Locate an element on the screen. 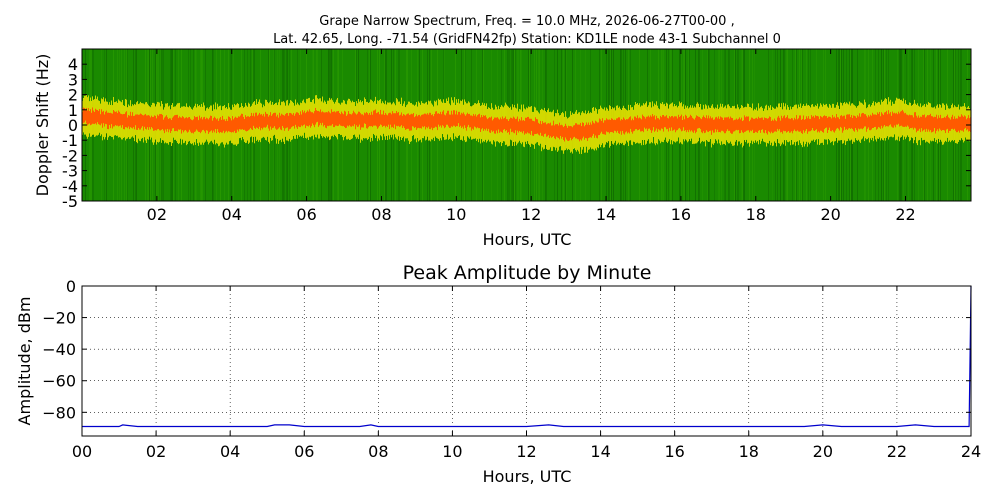 The image size is (1000, 500). spectrogram-y-tick-label: -2 is located at coordinates (70, 155).